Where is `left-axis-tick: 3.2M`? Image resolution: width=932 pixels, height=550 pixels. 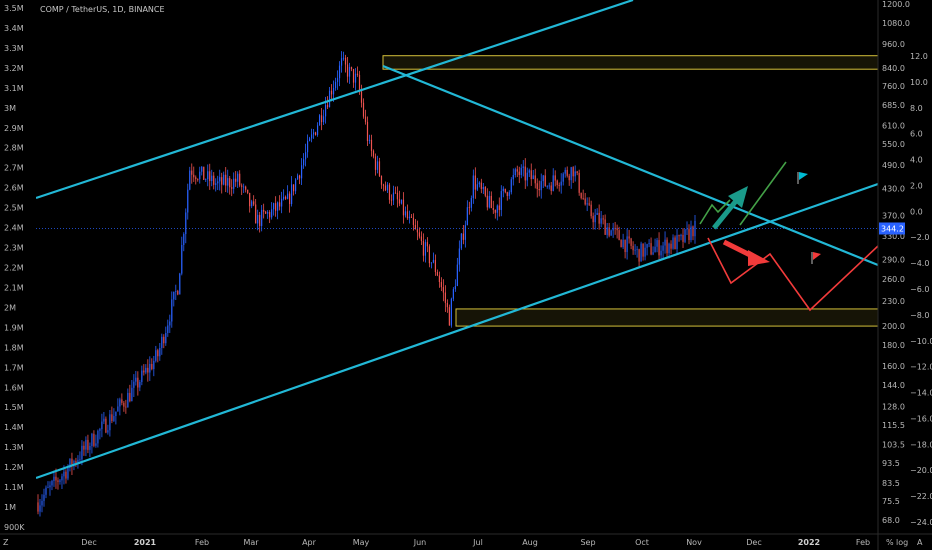
left-axis-tick: 3.2M is located at coordinates (14, 68).